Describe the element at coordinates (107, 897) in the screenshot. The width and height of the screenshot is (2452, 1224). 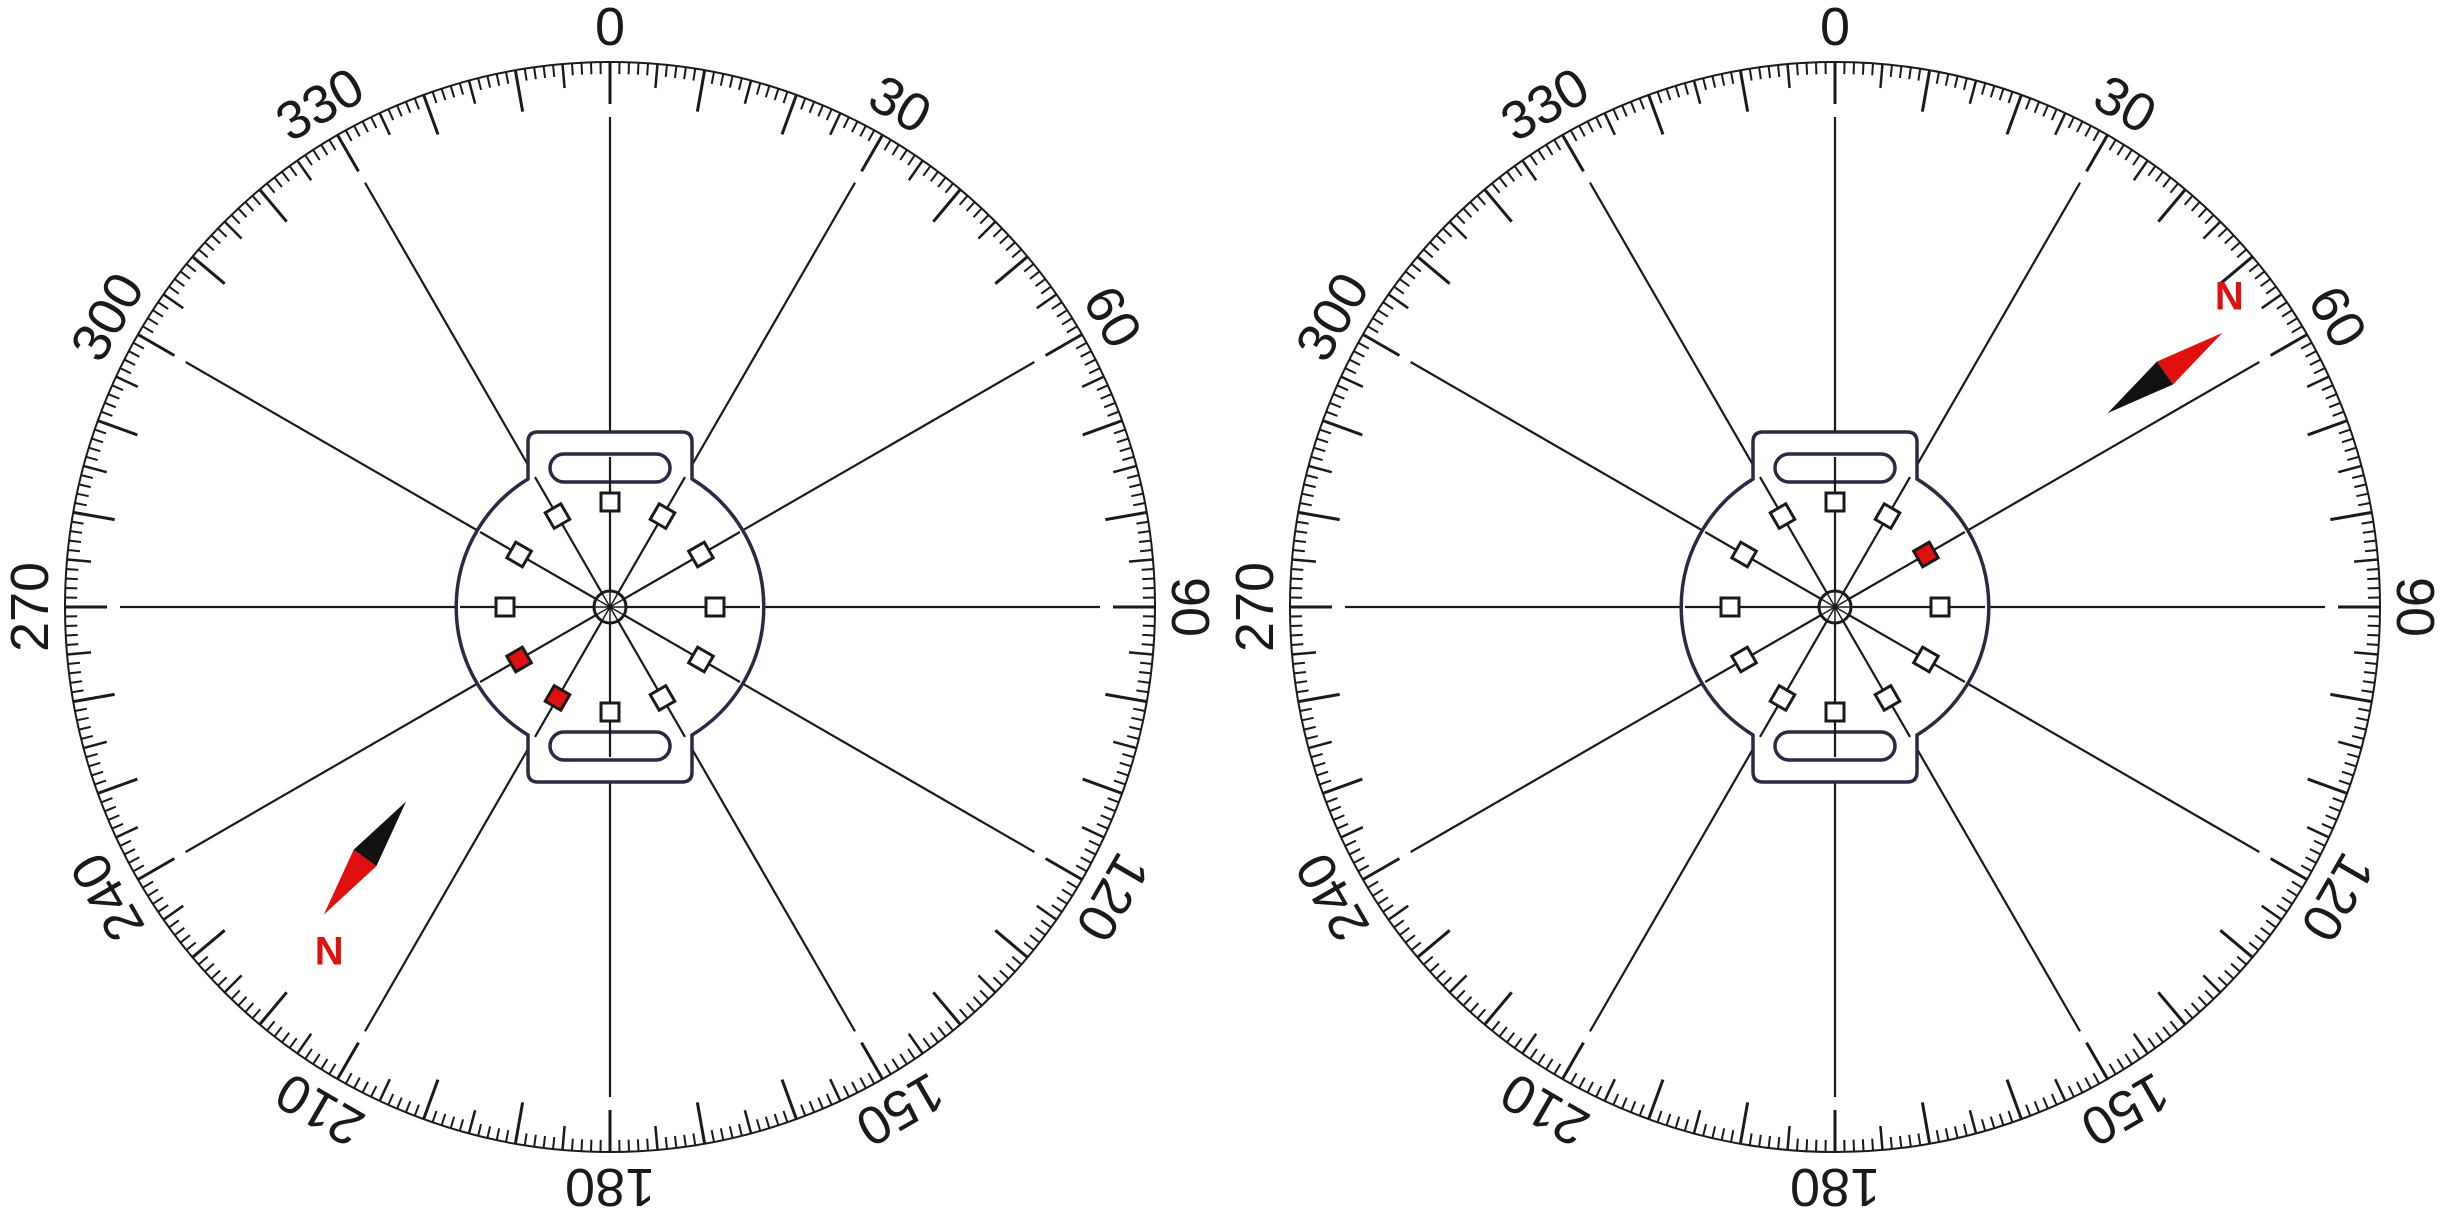
I see `degree-label: 240` at that location.